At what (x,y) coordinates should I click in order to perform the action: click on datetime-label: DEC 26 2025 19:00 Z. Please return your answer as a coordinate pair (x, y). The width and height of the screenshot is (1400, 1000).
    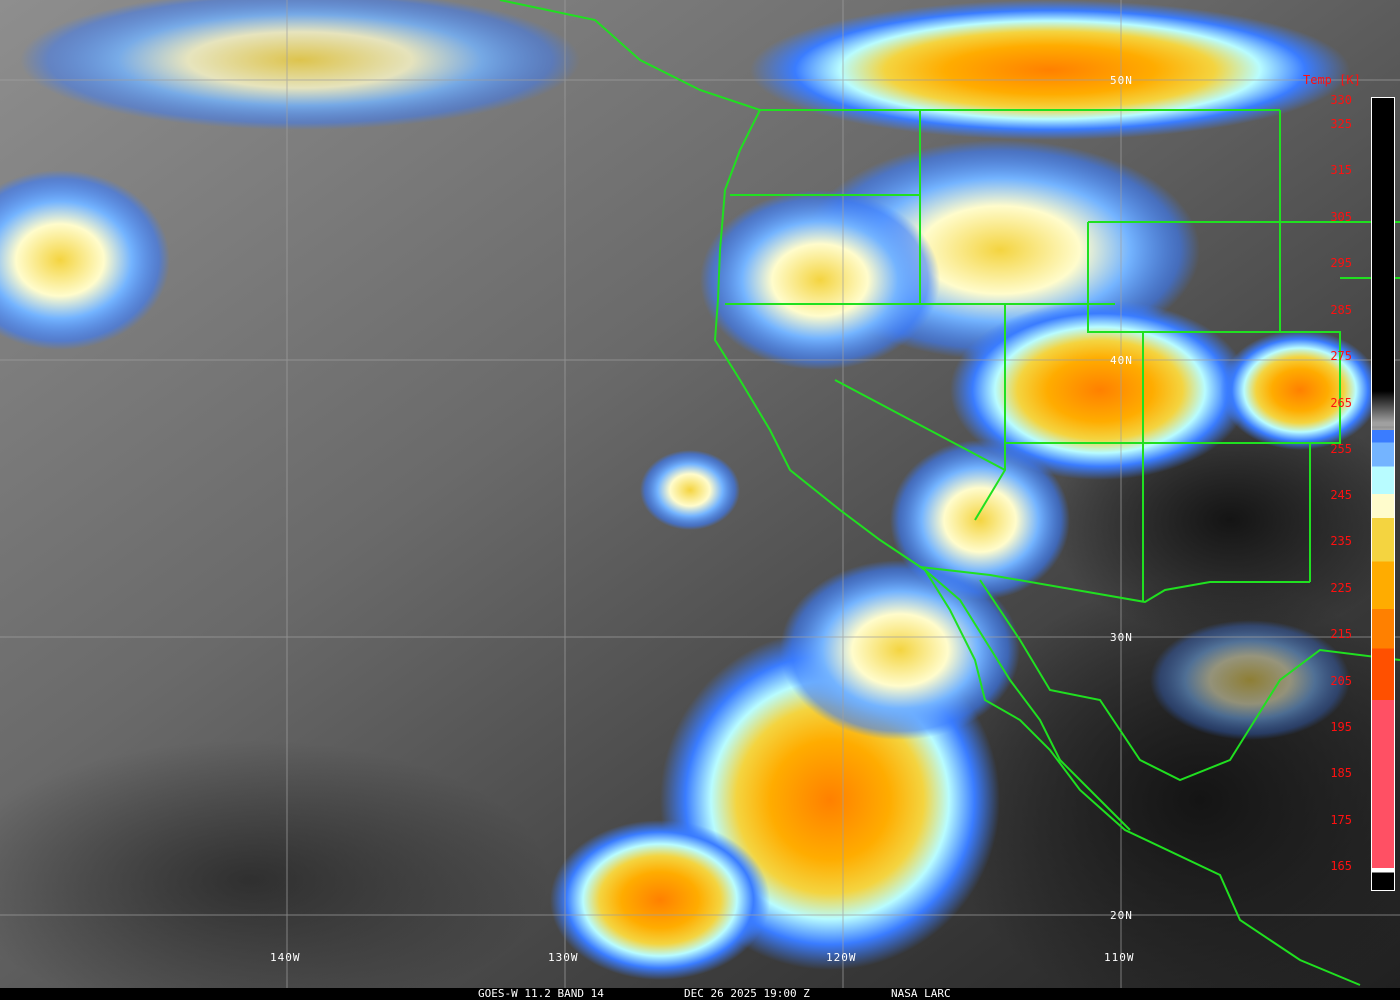
    Looking at the image, I should click on (747, 993).